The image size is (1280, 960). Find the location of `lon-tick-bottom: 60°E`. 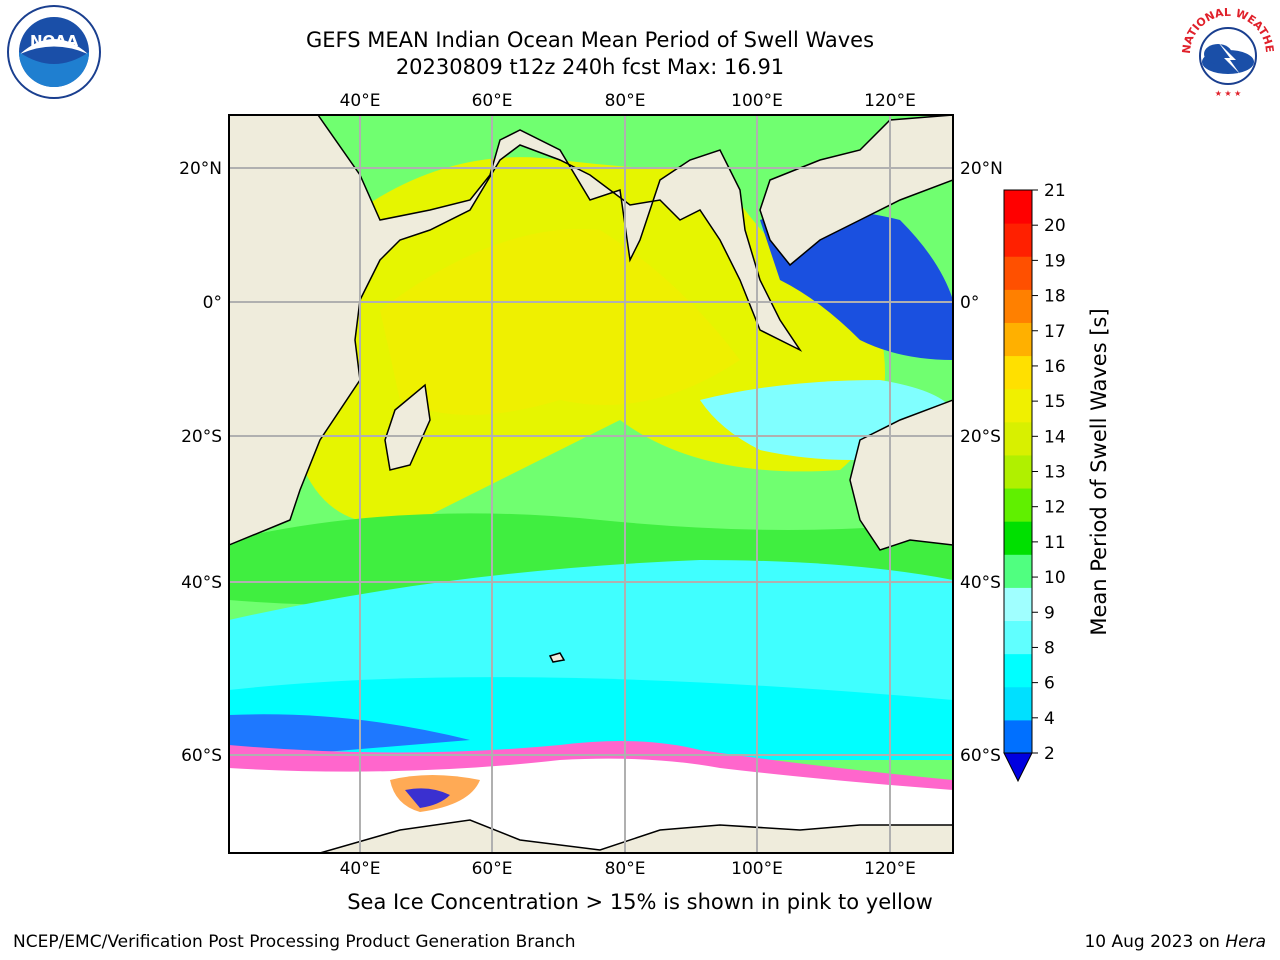

lon-tick-bottom: 60°E is located at coordinates (492, 869).